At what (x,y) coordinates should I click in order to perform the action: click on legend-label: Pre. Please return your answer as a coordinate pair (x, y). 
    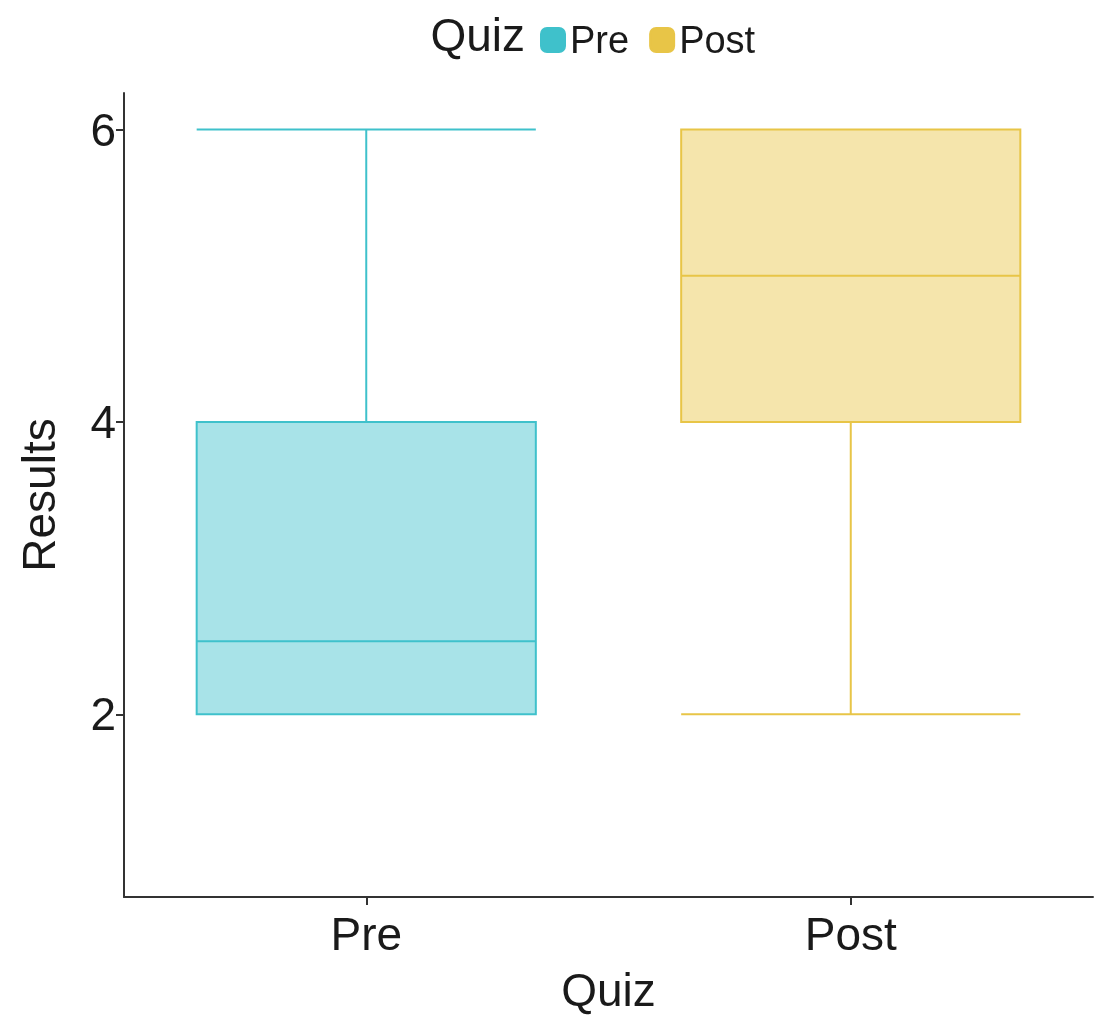
    Looking at the image, I should click on (600, 40).